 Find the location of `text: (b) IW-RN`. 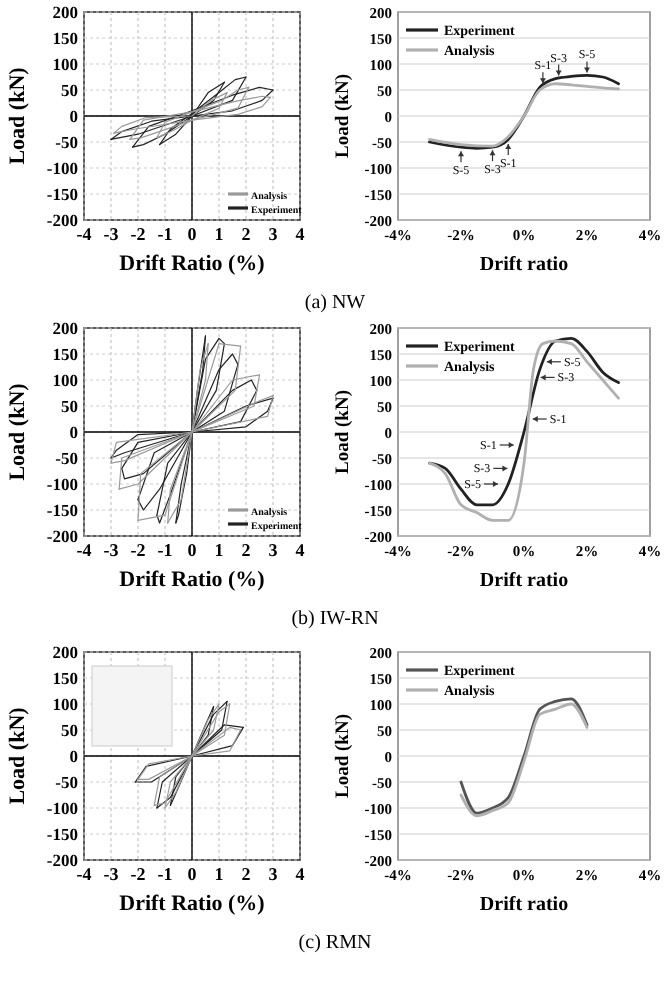

text: (b) IW-RN is located at coordinates (335, 619).